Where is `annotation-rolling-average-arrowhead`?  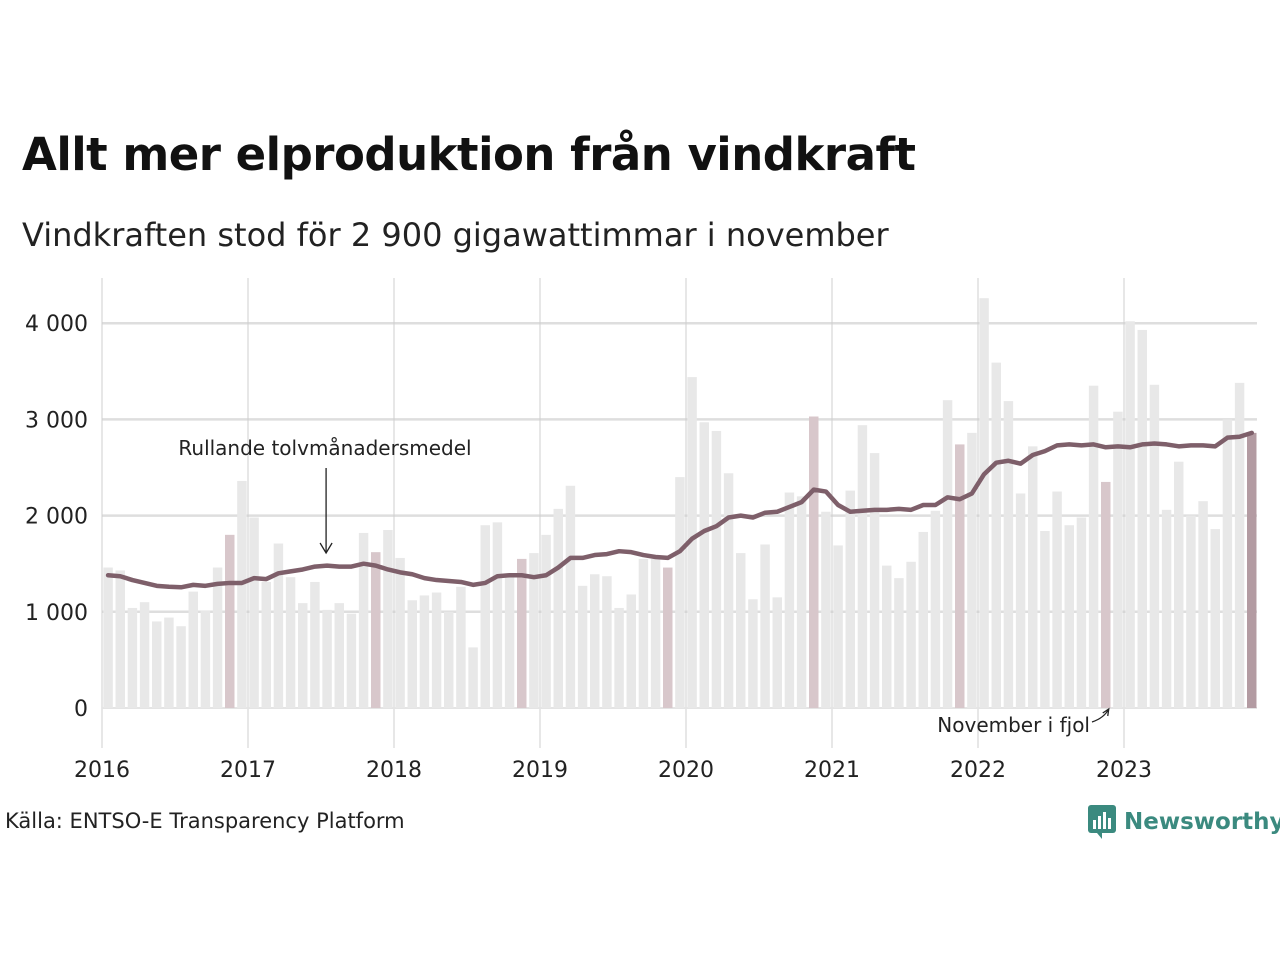
annotation-rolling-average-arrowhead is located at coordinates (326, 548).